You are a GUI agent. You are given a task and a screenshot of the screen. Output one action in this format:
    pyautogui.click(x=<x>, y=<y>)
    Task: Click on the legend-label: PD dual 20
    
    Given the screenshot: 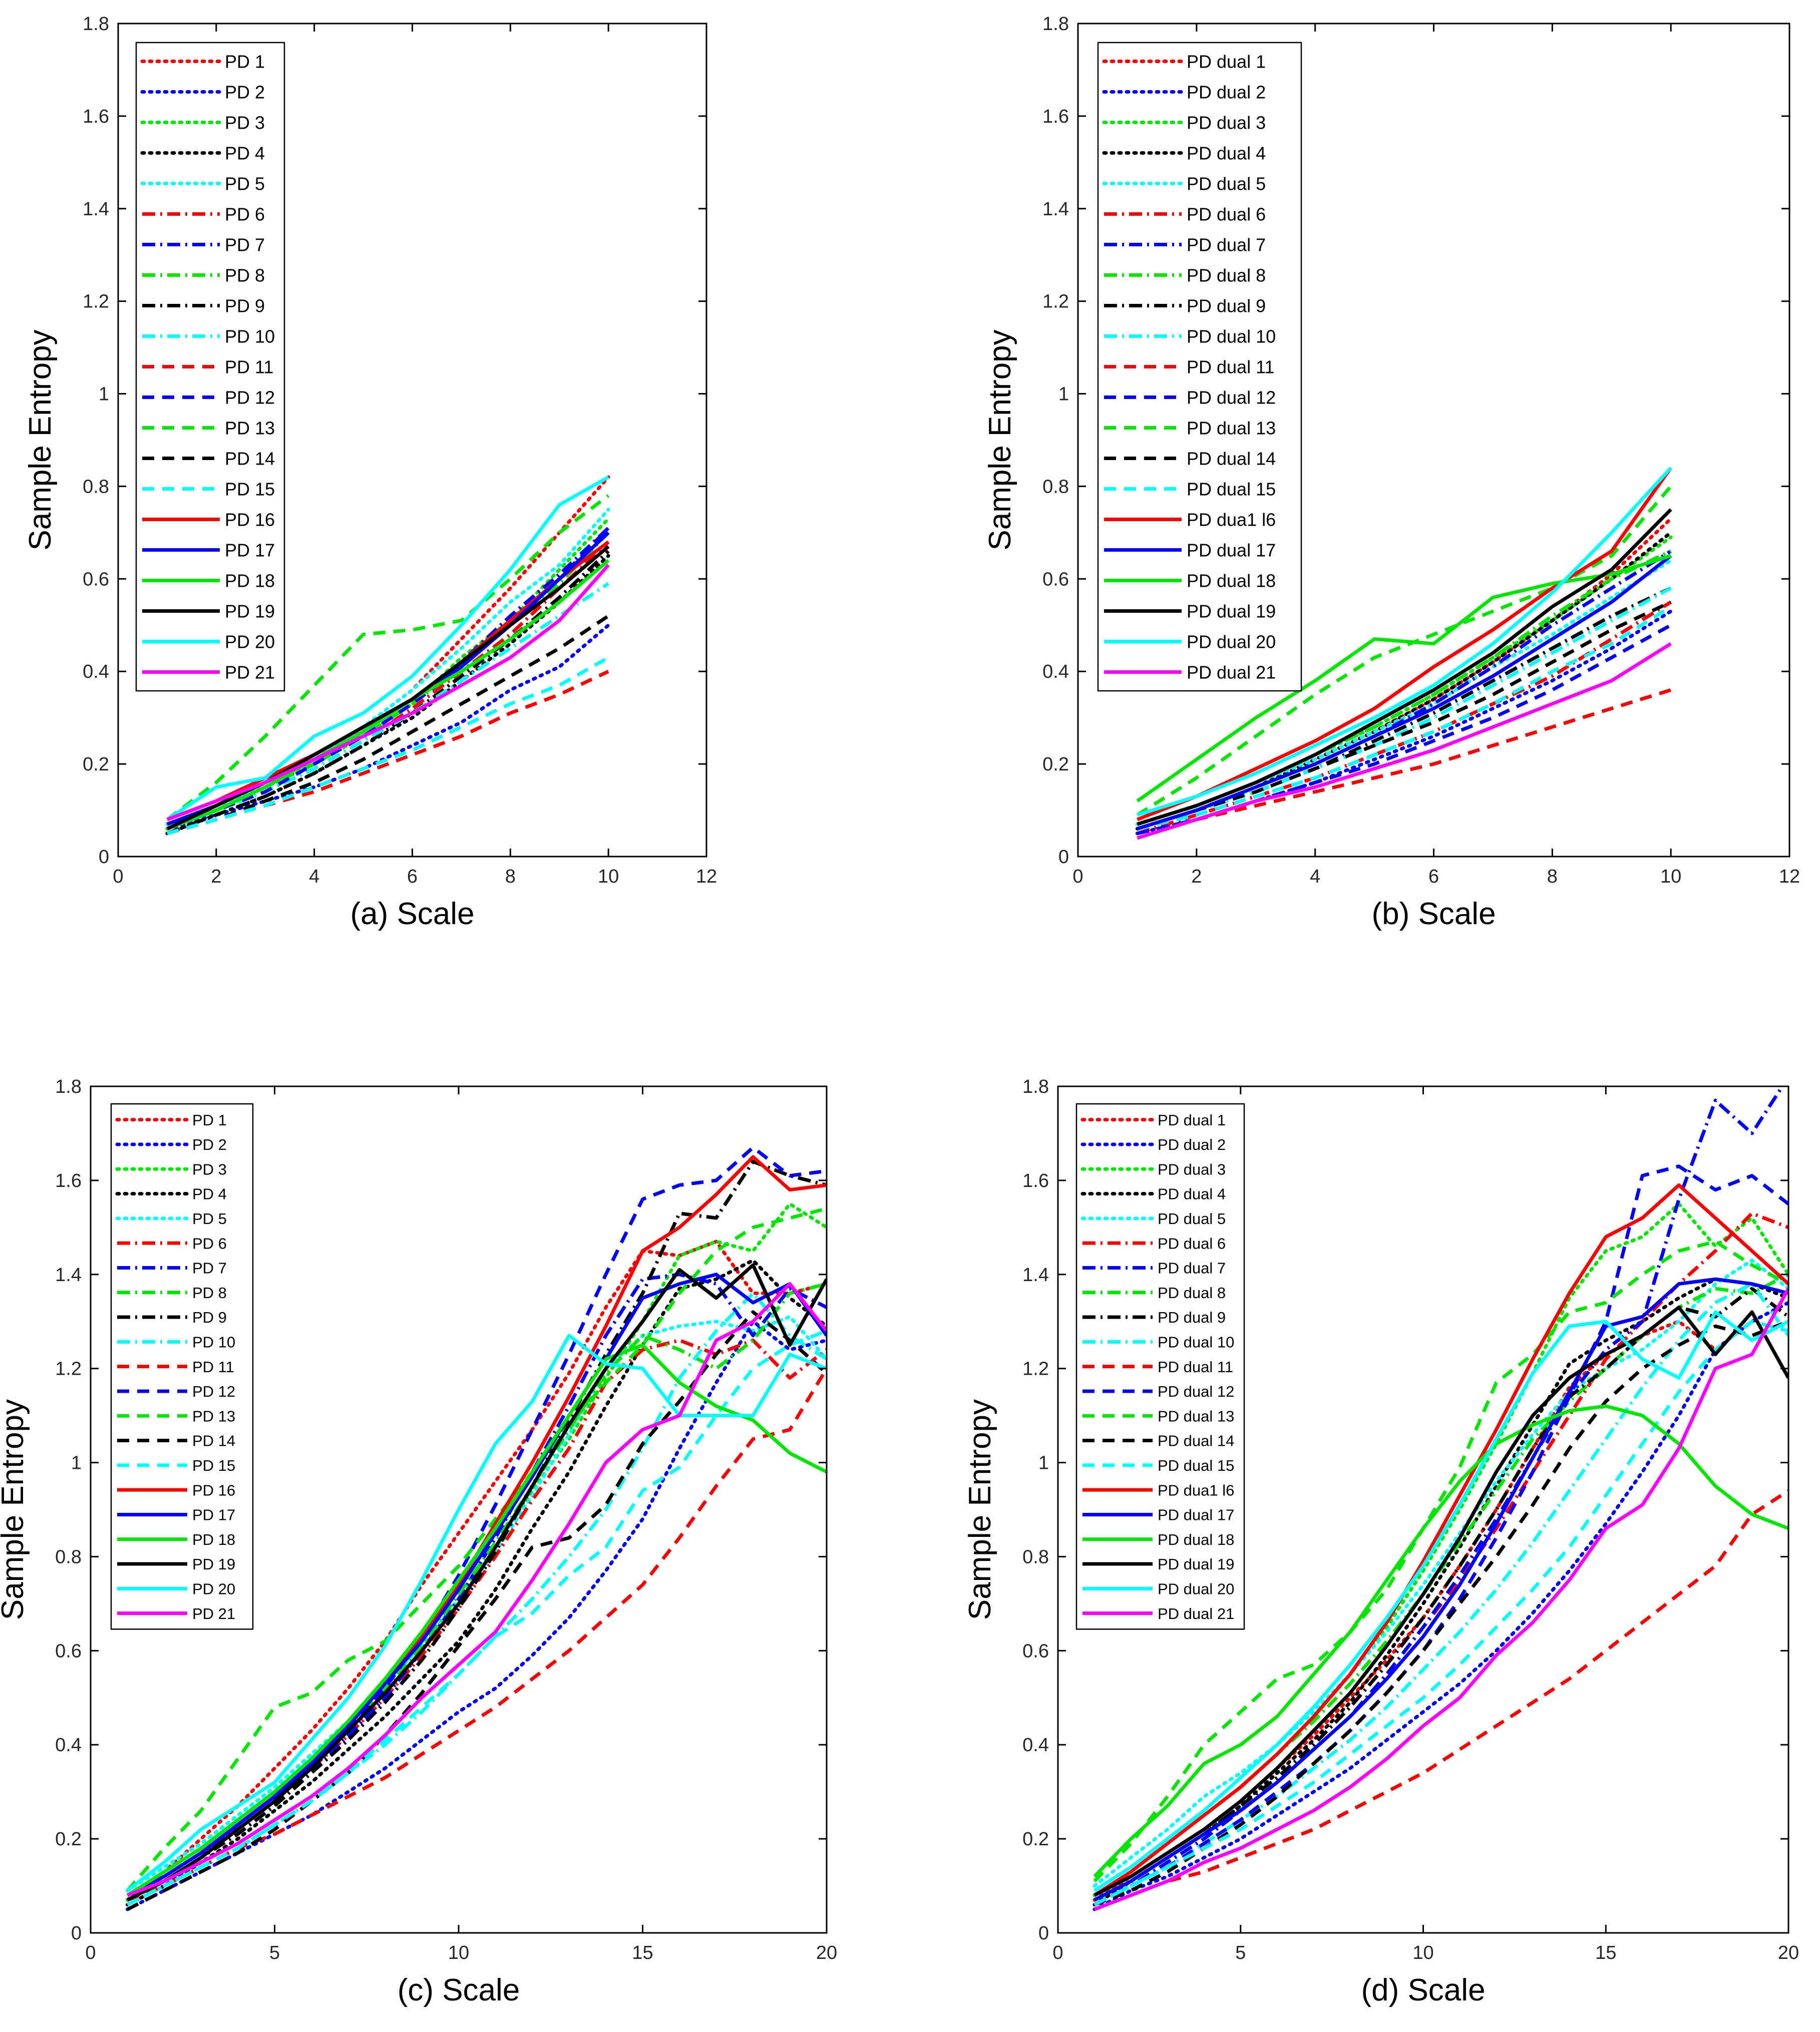 What is the action you would take?
    pyautogui.click(x=1196, y=1589)
    